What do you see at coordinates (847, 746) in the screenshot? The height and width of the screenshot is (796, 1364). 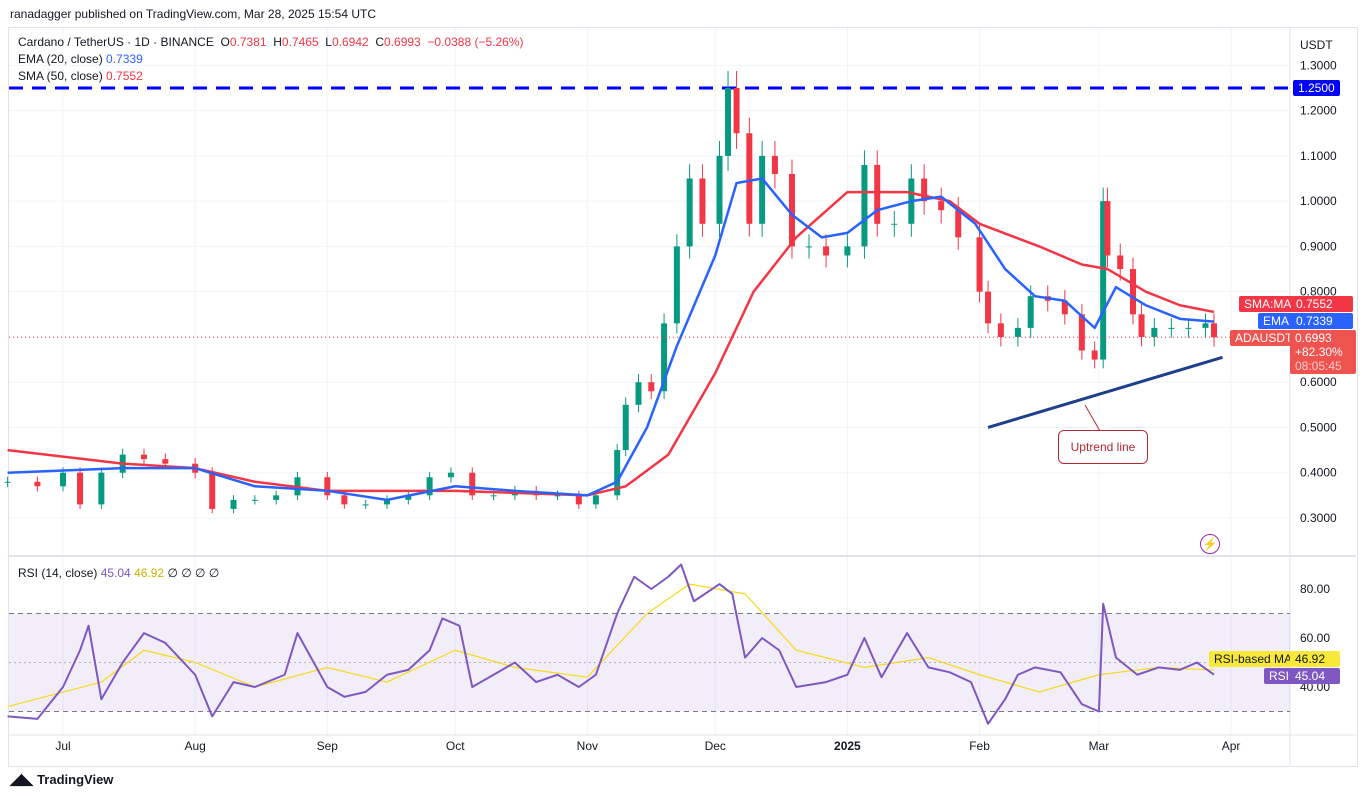 I see `time-tick-label: 2025` at bounding box center [847, 746].